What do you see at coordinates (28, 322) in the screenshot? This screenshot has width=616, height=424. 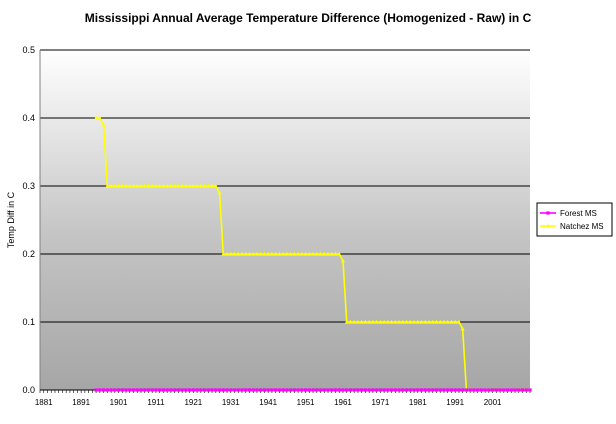 I see `y-tick-label: 0.1` at bounding box center [28, 322].